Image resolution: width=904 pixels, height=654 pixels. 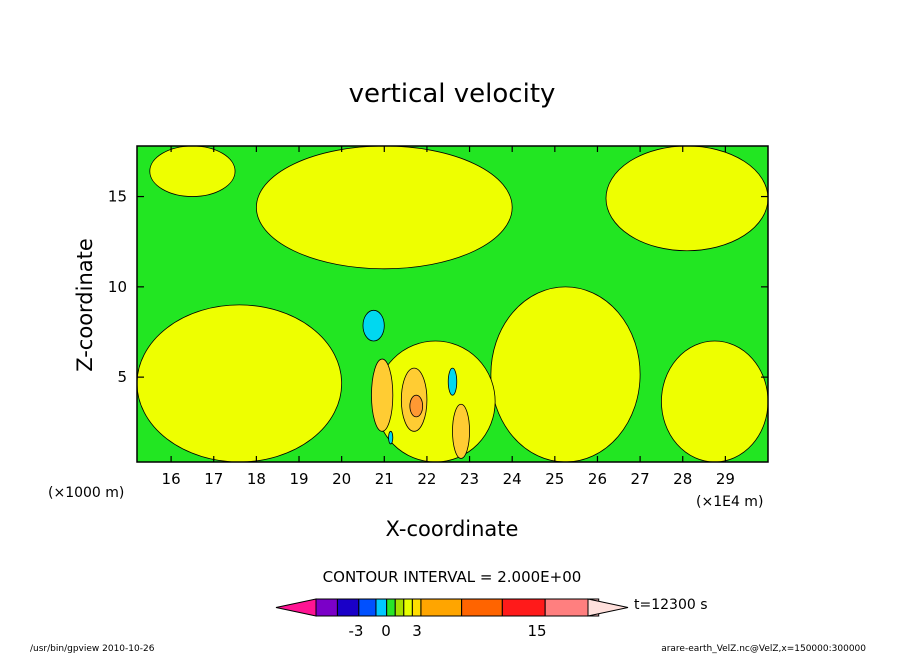 I want to click on colorbar-label: 15, so click(x=536, y=631).